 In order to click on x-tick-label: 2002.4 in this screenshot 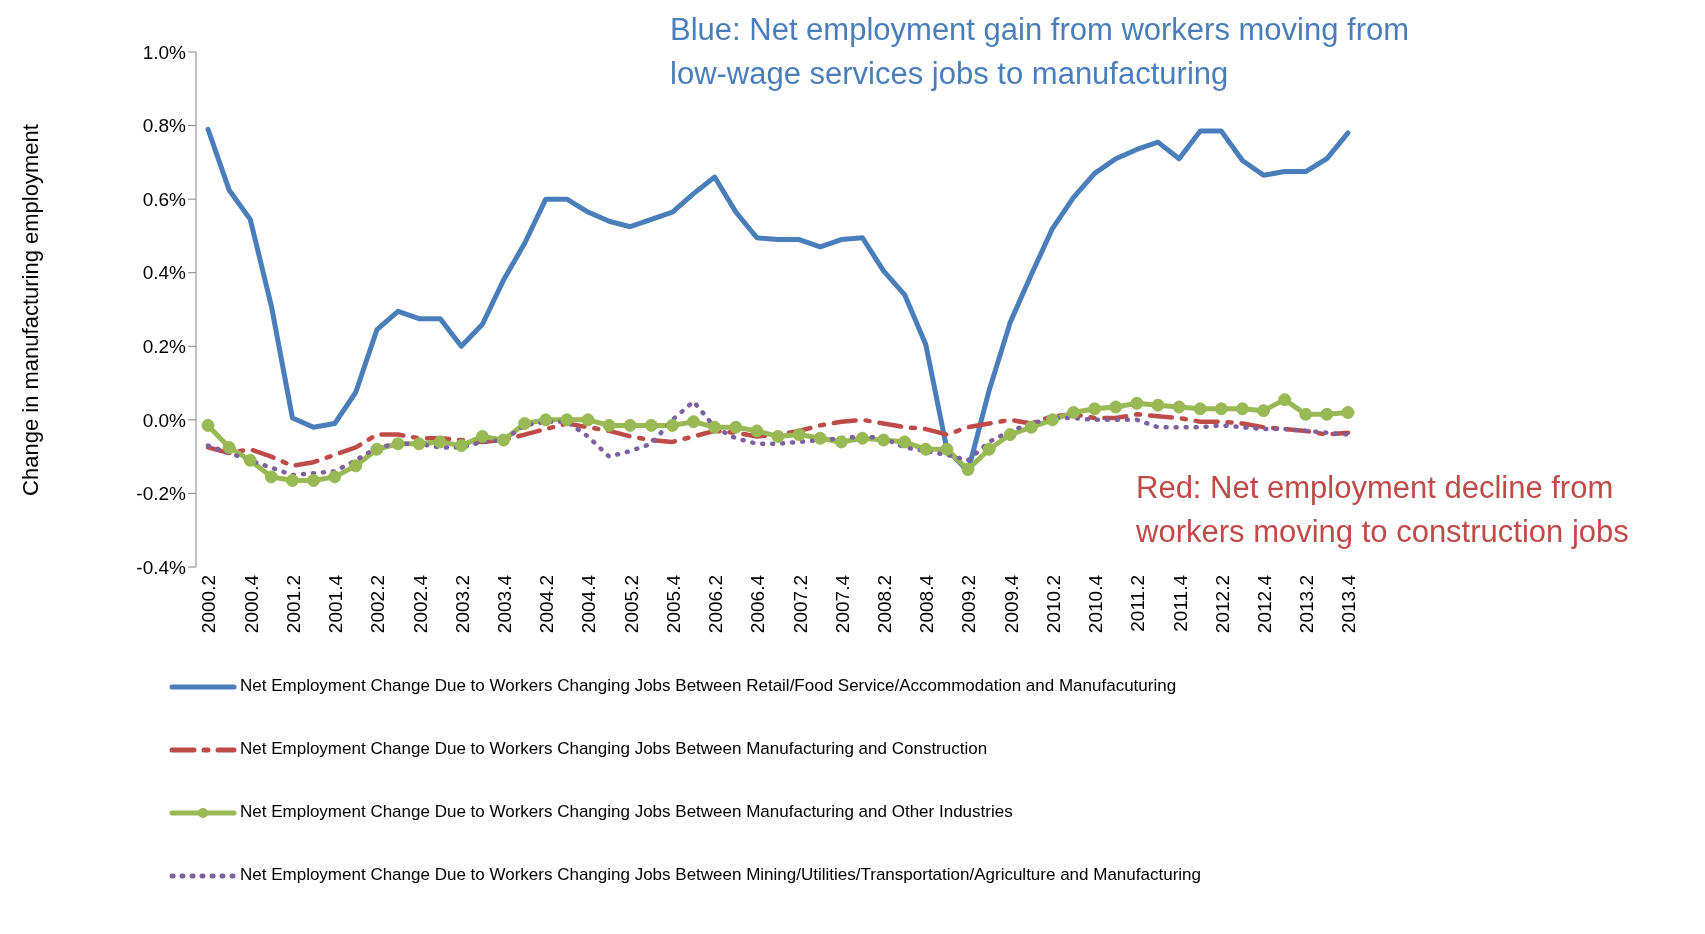, I will do `click(420, 604)`.